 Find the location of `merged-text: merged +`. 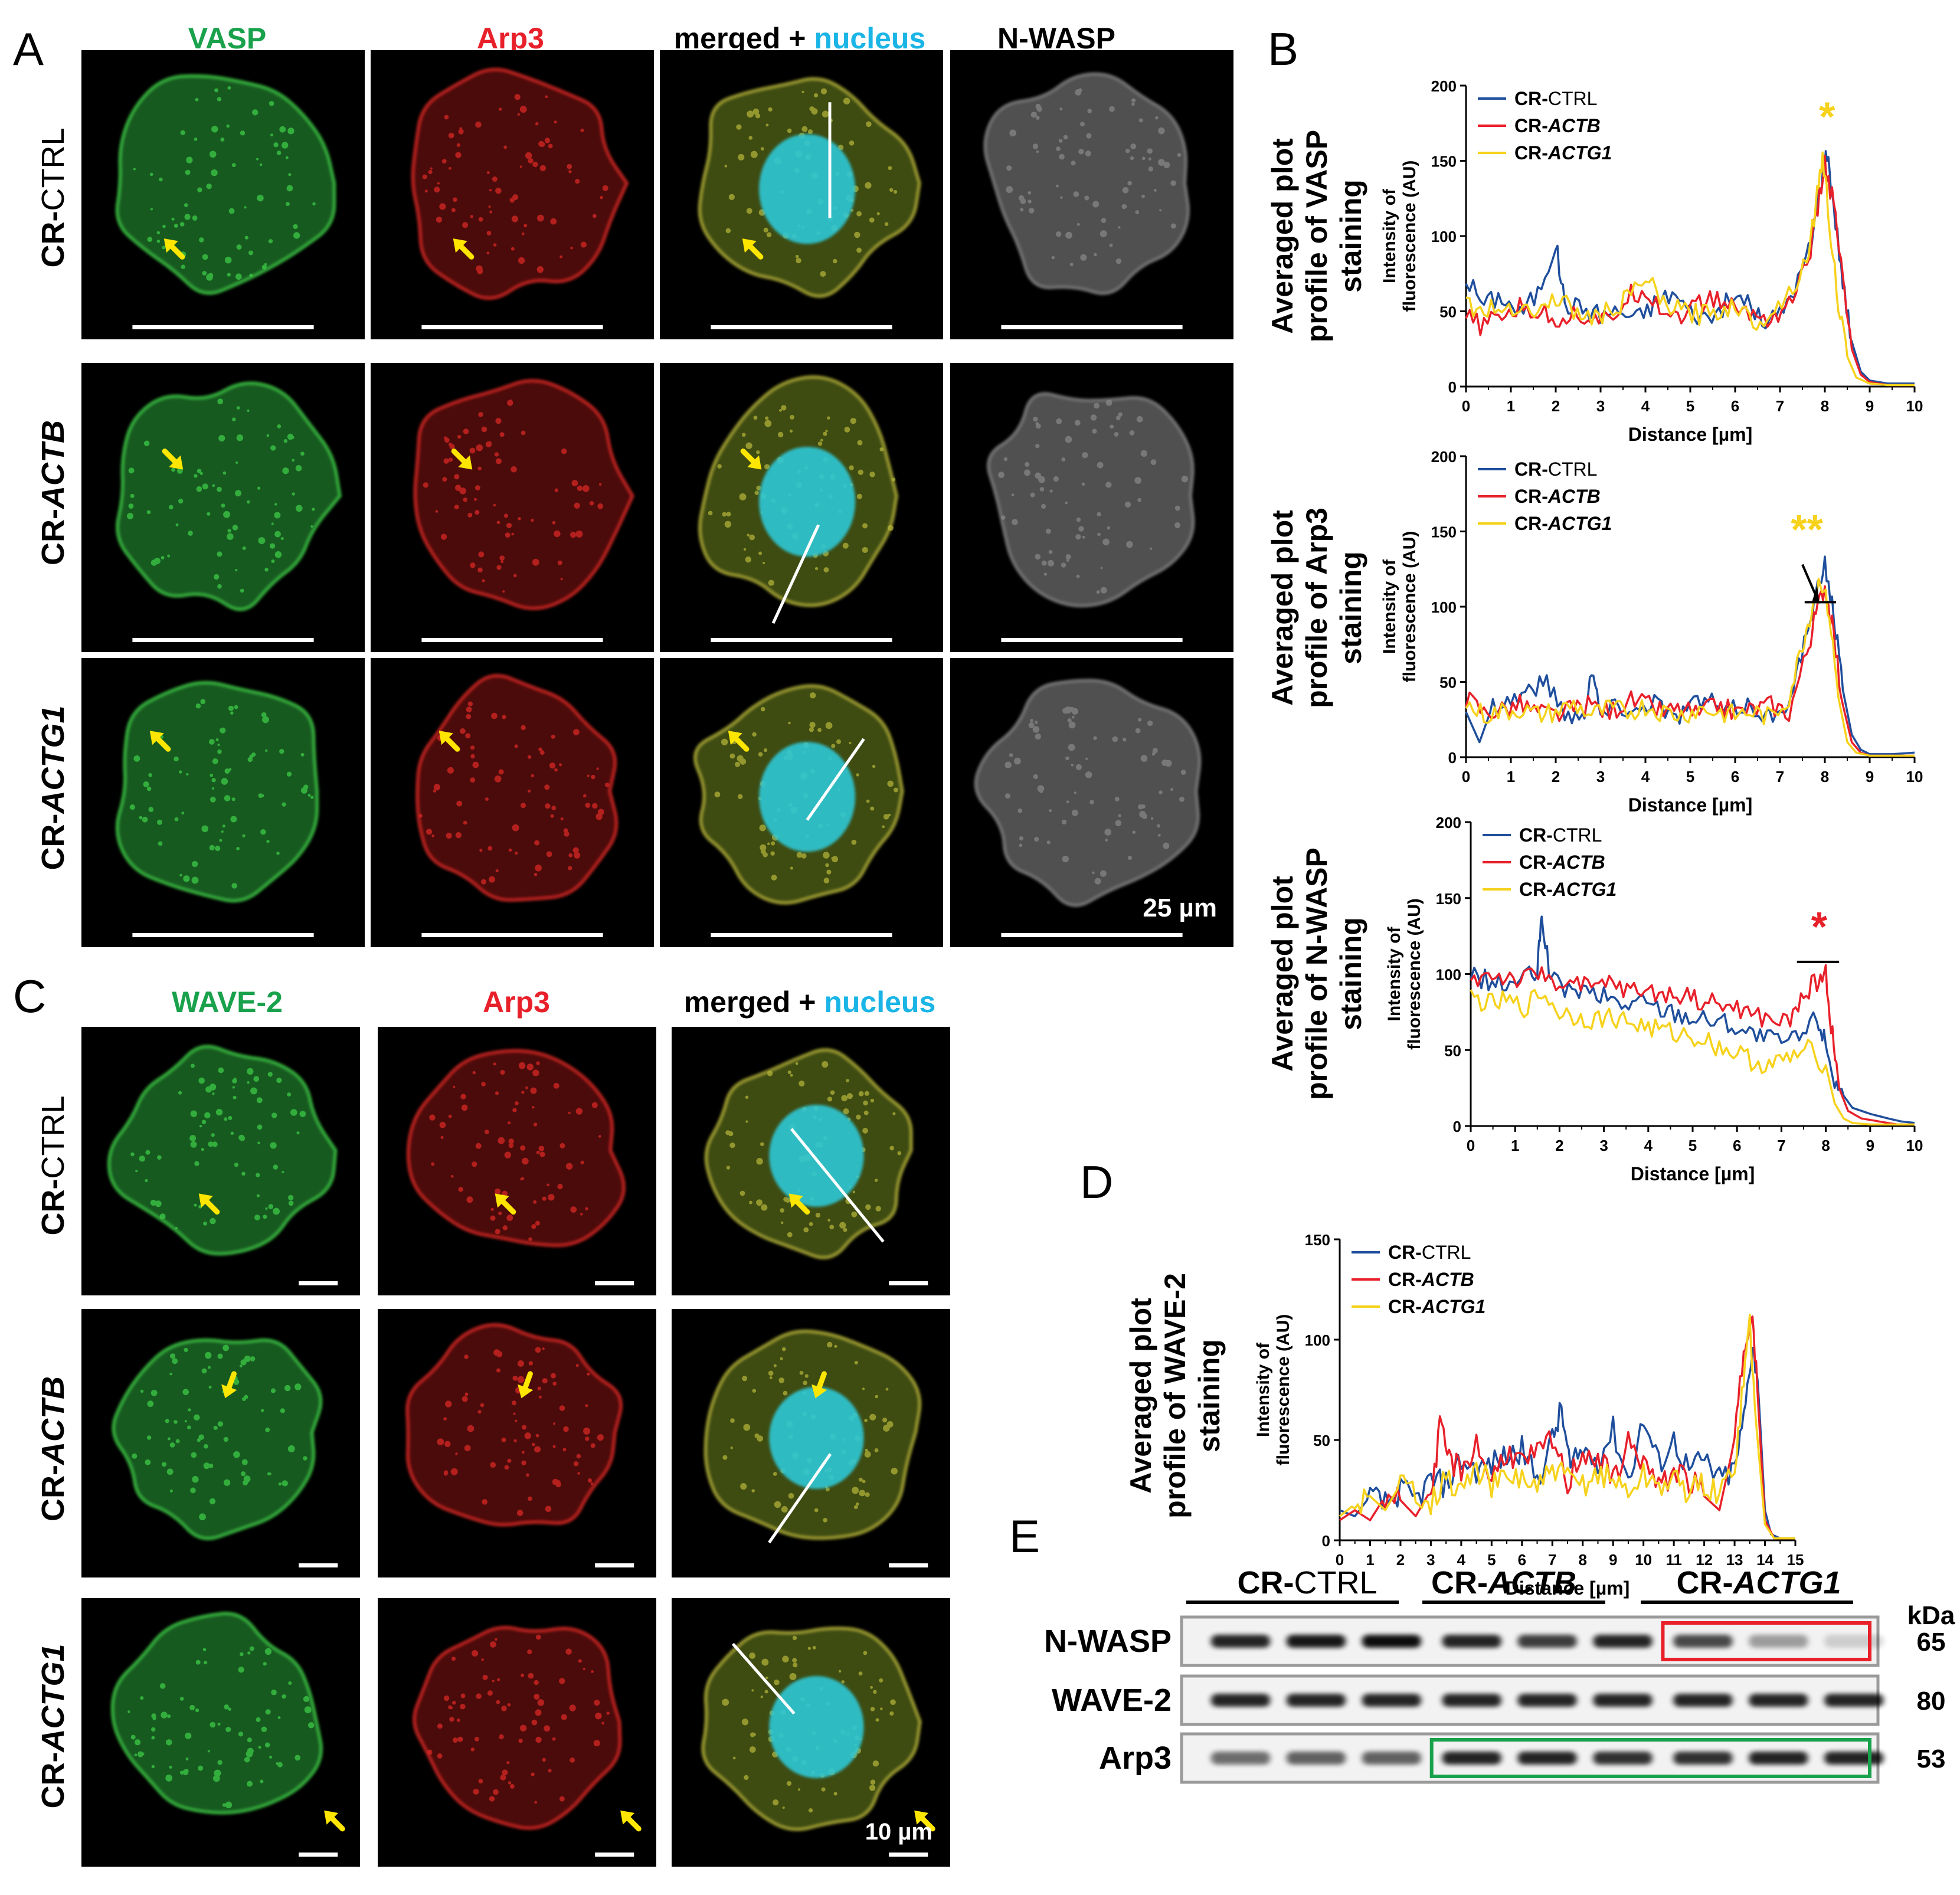

merged-text: merged + is located at coordinates (744, 38).